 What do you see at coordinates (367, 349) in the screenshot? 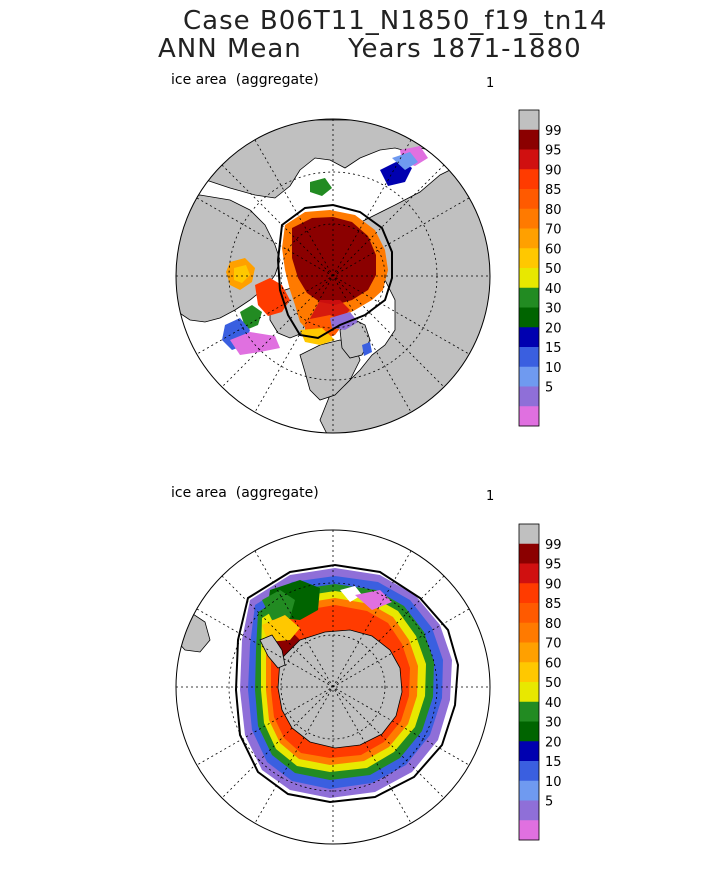
I see `arctic-ice-baltic` at bounding box center [367, 349].